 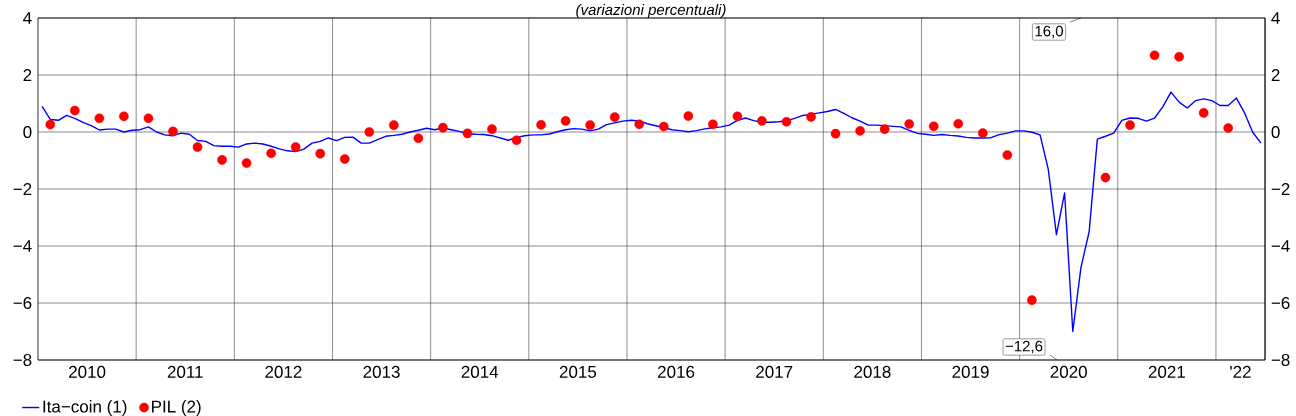 I want to click on annotation: 16,0, so click(x=1049, y=32).